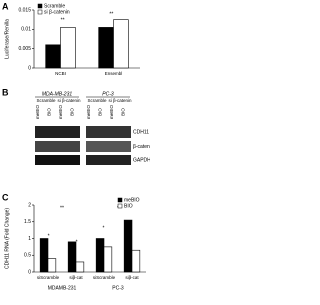 This screenshot has width=320, height=305. Describe the element at coordinates (128, 206) in the screenshot. I see `legend-label: BIO` at that location.